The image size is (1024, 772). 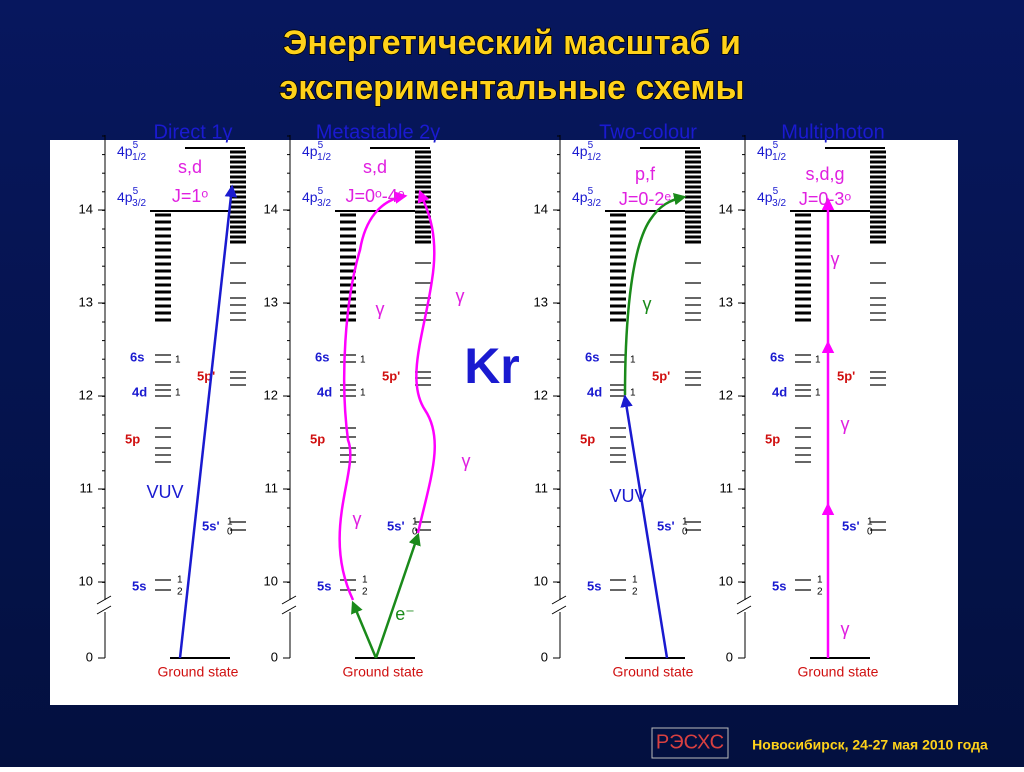 What do you see at coordinates (512, 43) in the screenshot?
I see `slide-title: Энергетический масштаб и` at bounding box center [512, 43].